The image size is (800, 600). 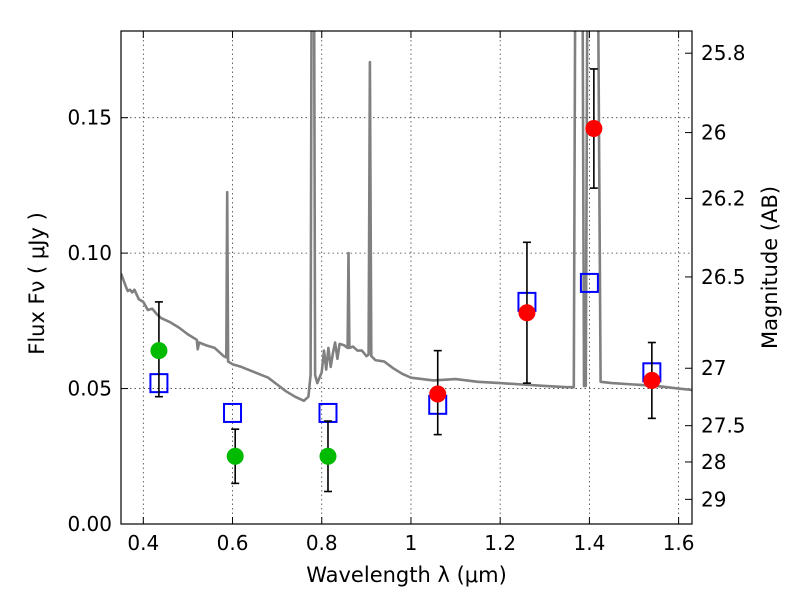 What do you see at coordinates (37, 283) in the screenshot?
I see `y-axis-label: Flux Fν ( μJy )` at bounding box center [37, 283].